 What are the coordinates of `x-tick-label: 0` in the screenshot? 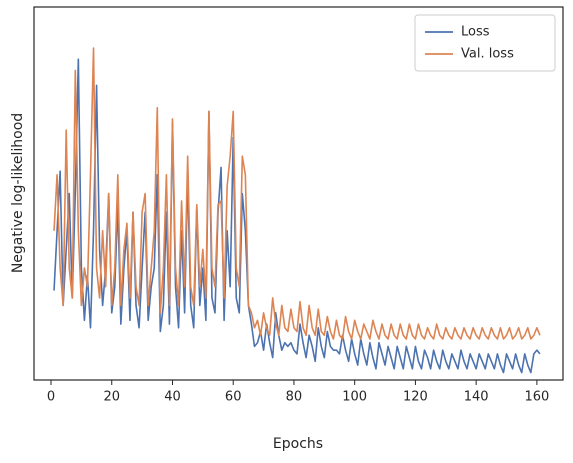 It's located at (51, 397).